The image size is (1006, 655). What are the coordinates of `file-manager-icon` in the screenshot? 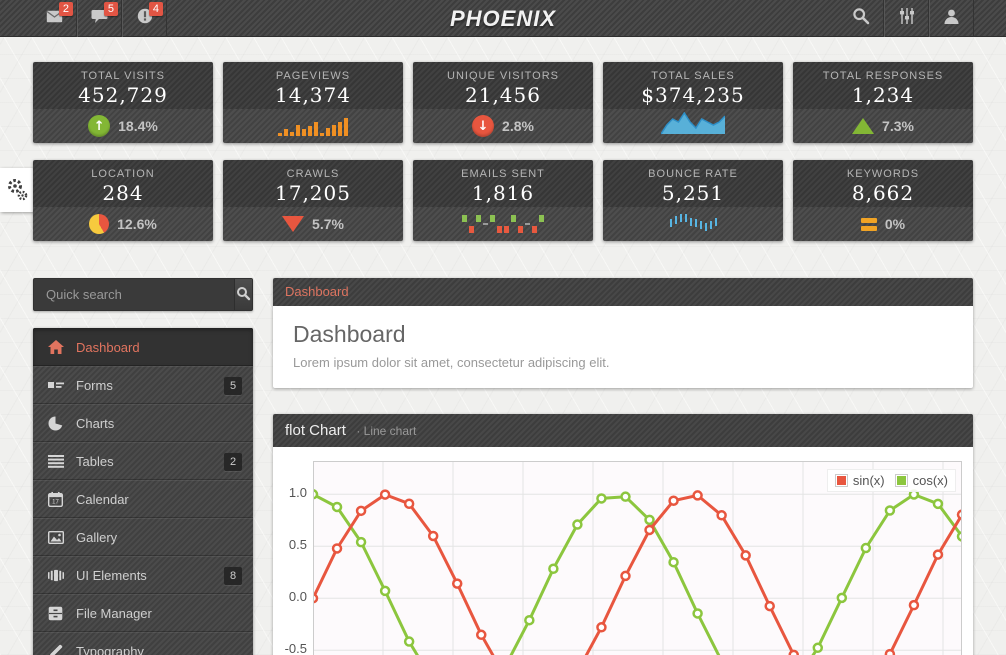 It's located at (56, 613).